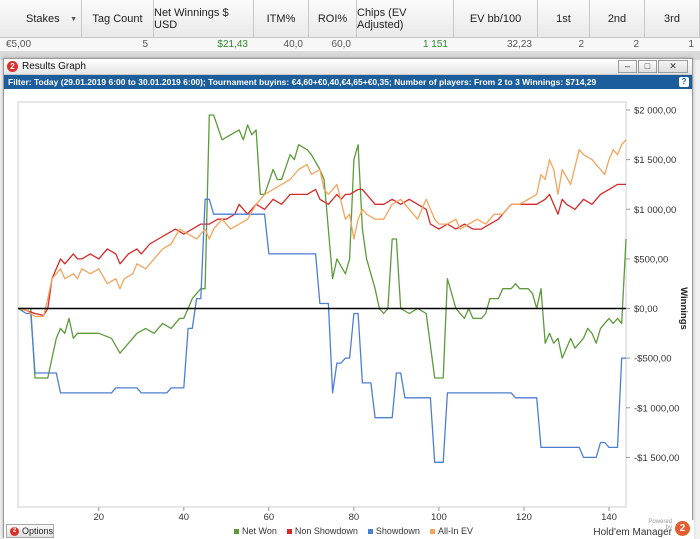 This screenshot has height=539, width=700. I want to click on cell-3rd: 1, so click(691, 44).